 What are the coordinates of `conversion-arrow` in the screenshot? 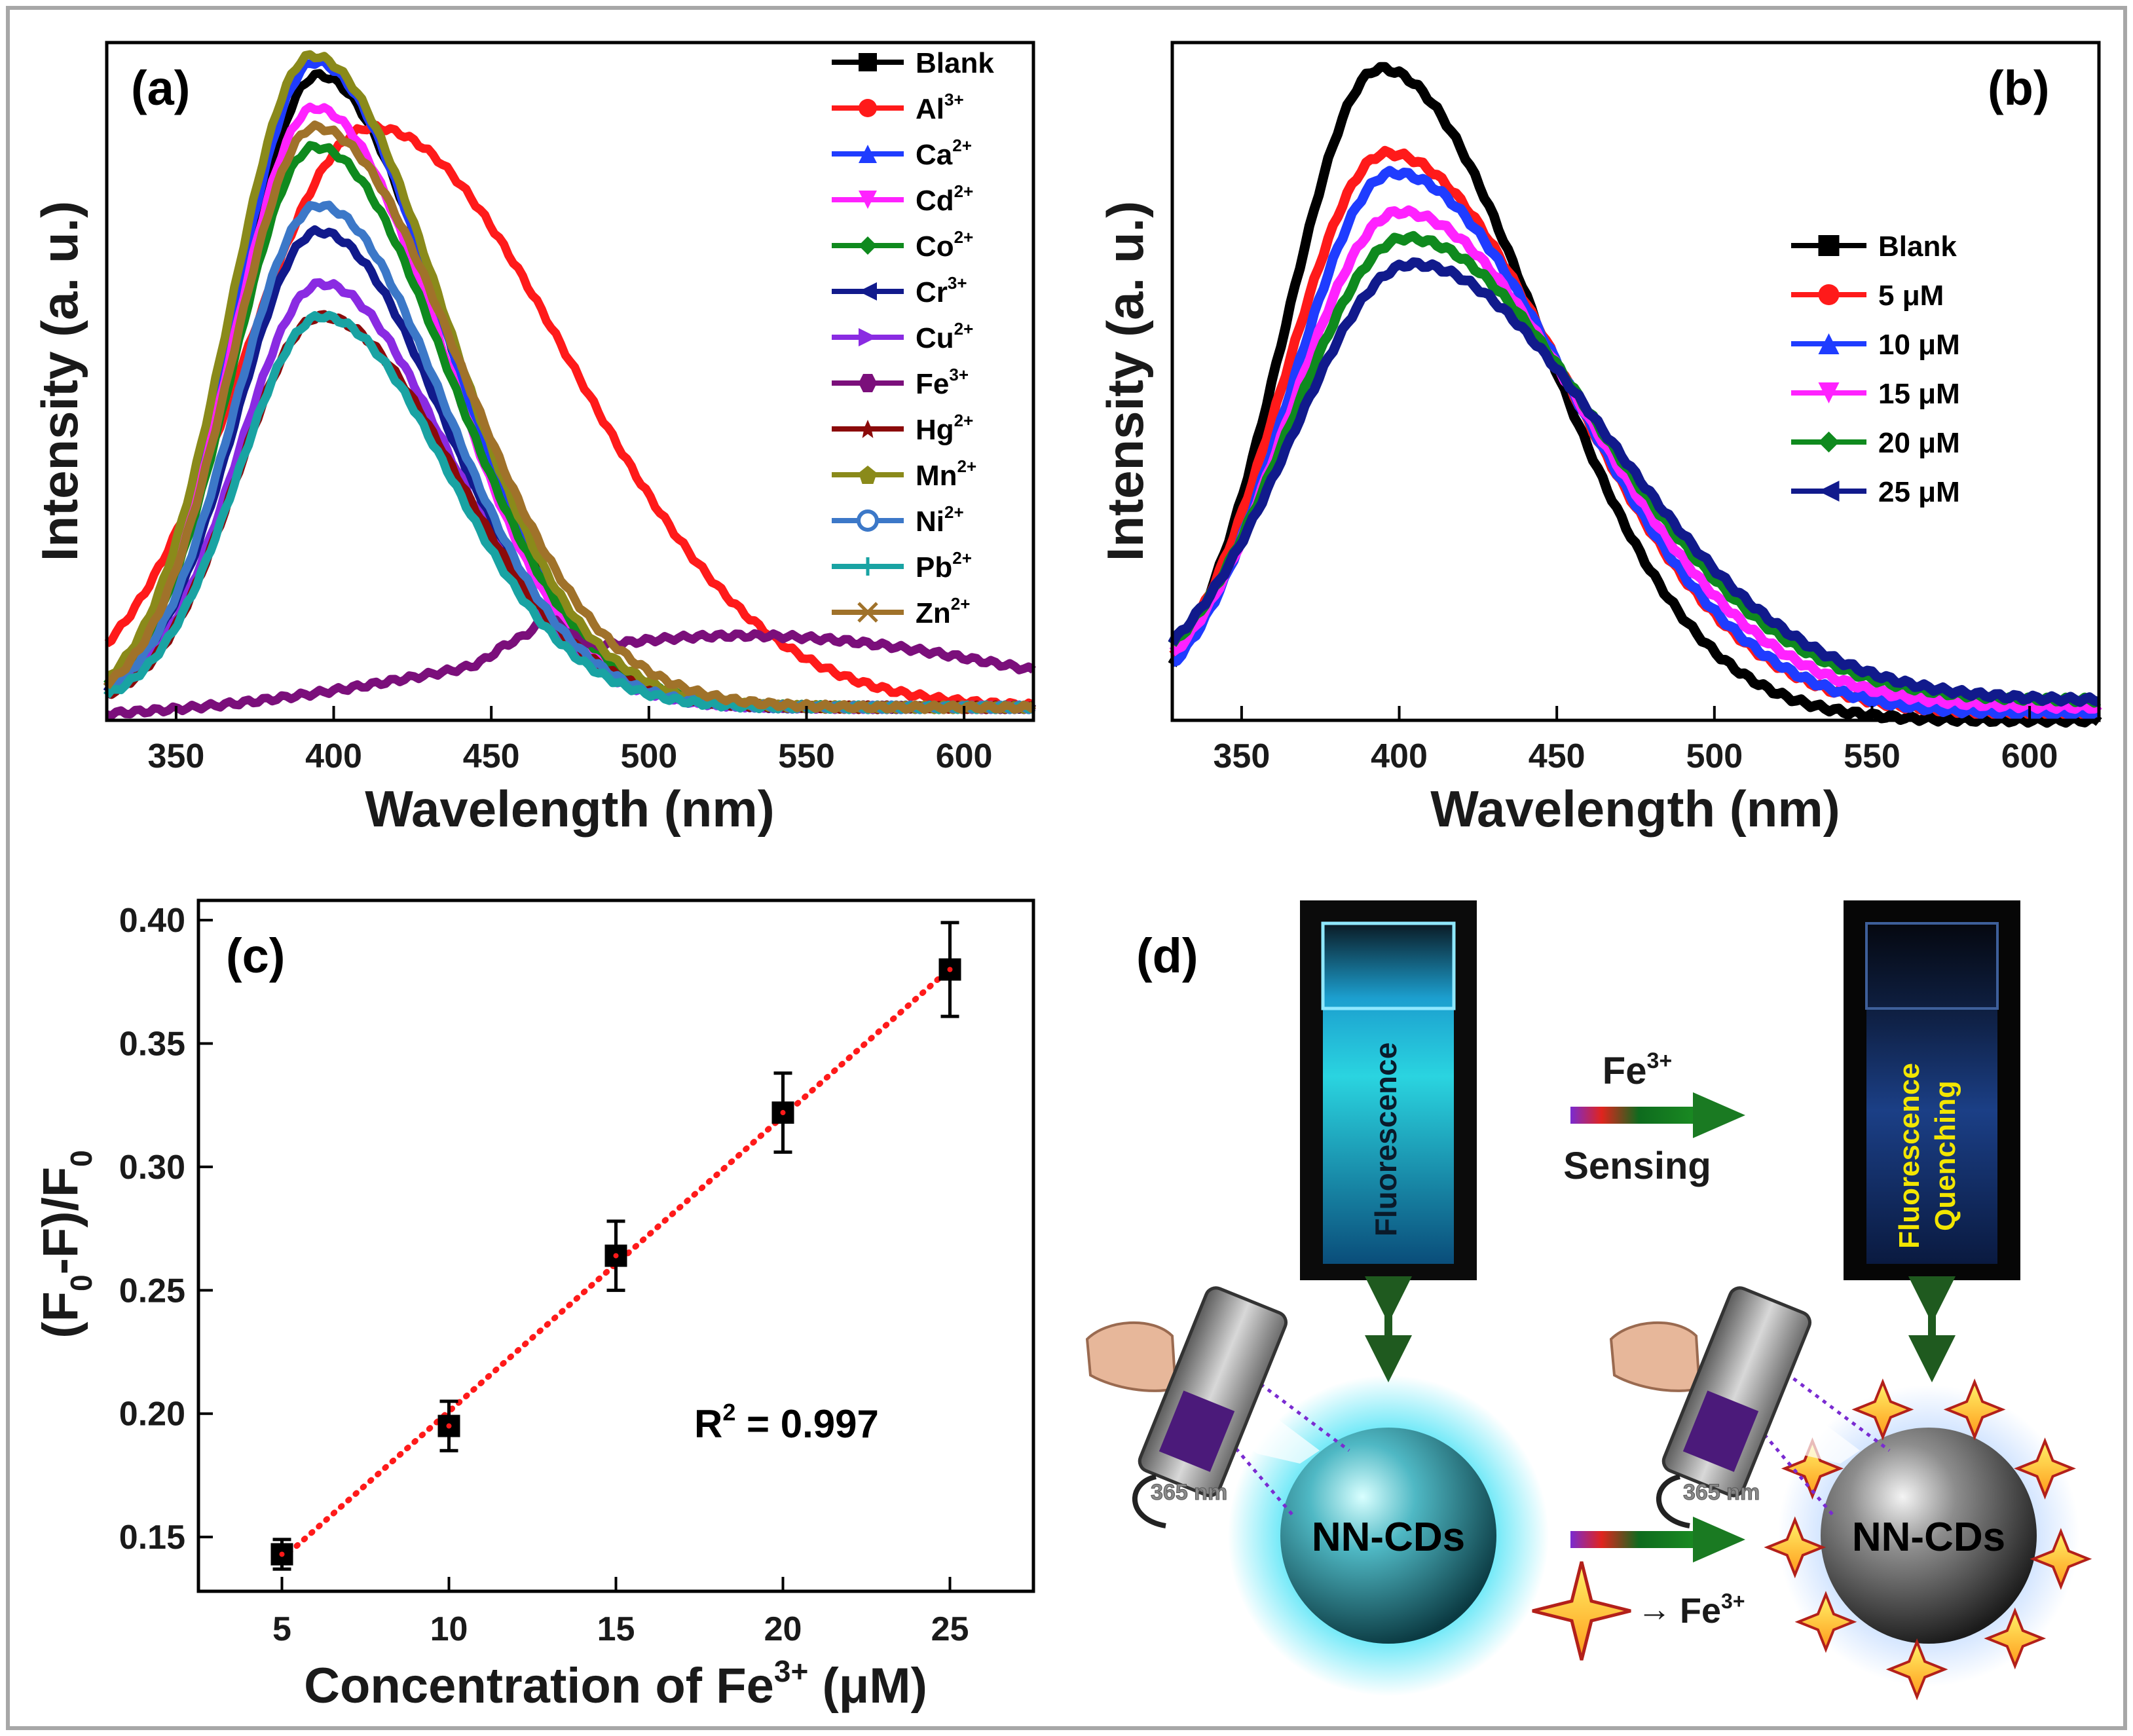 It's located at (1657, 1539).